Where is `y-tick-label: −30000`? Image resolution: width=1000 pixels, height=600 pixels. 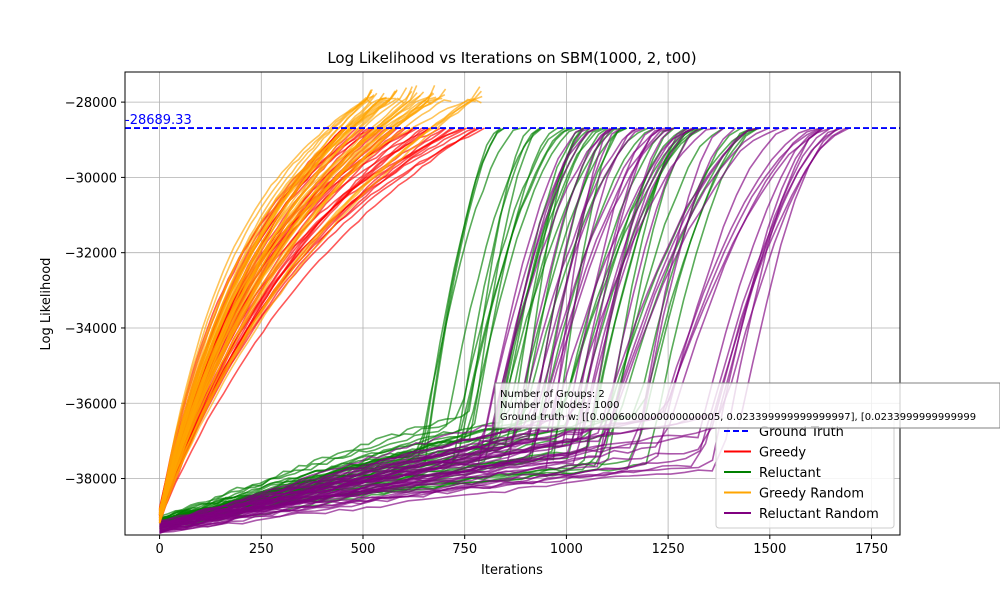 y-tick-label: −30000 is located at coordinates (91, 178).